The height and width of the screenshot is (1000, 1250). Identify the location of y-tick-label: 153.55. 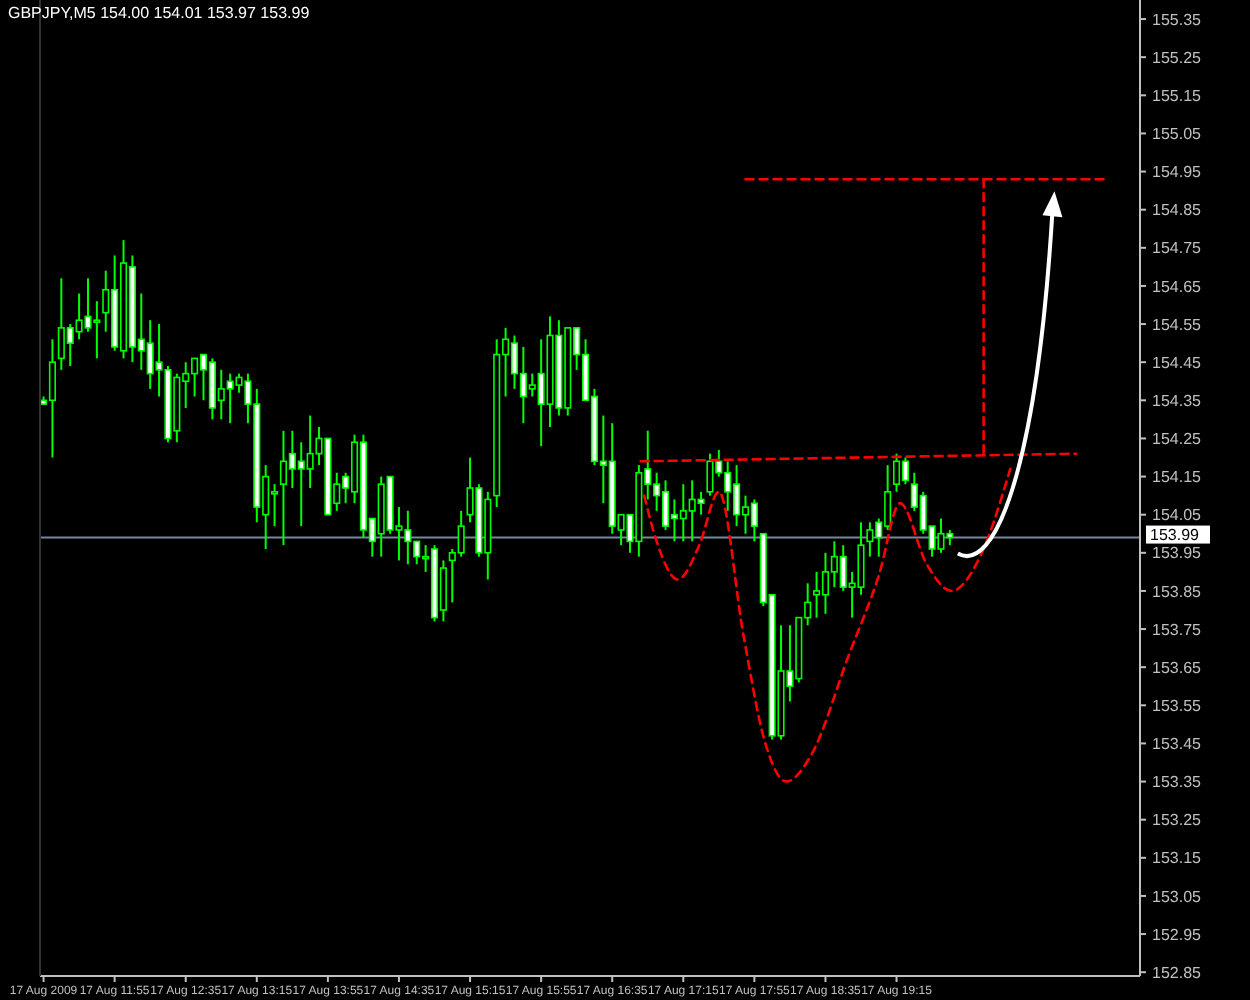
(1177, 705).